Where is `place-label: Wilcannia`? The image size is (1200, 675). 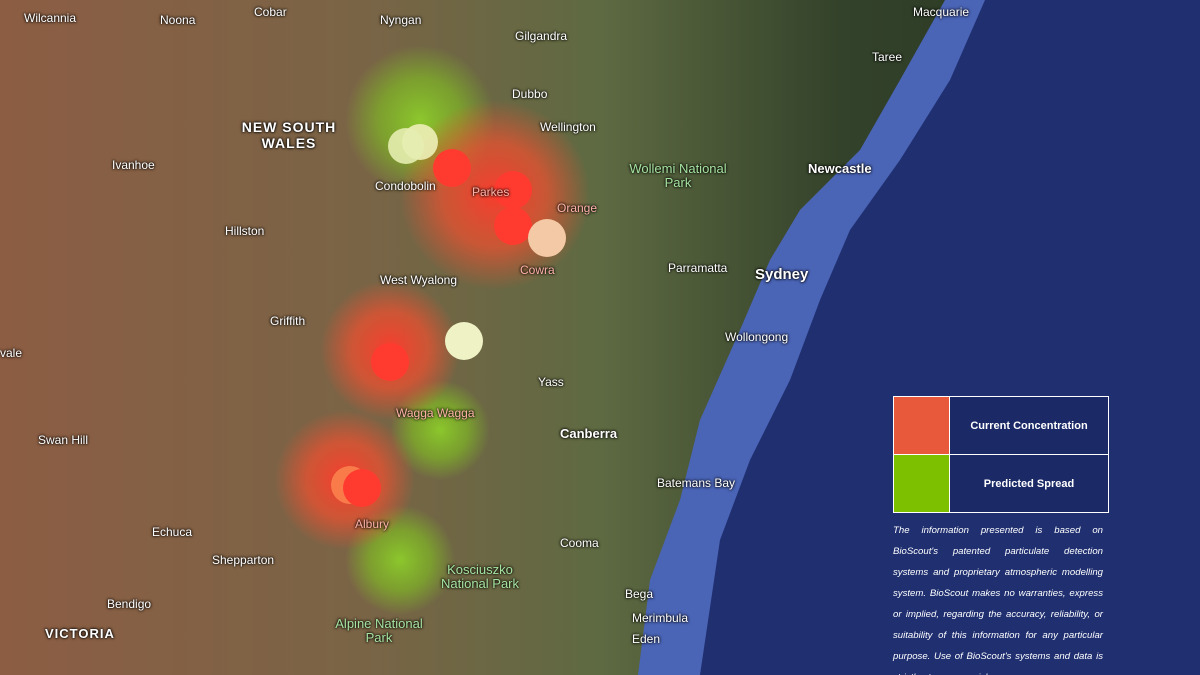 place-label: Wilcannia is located at coordinates (50, 18).